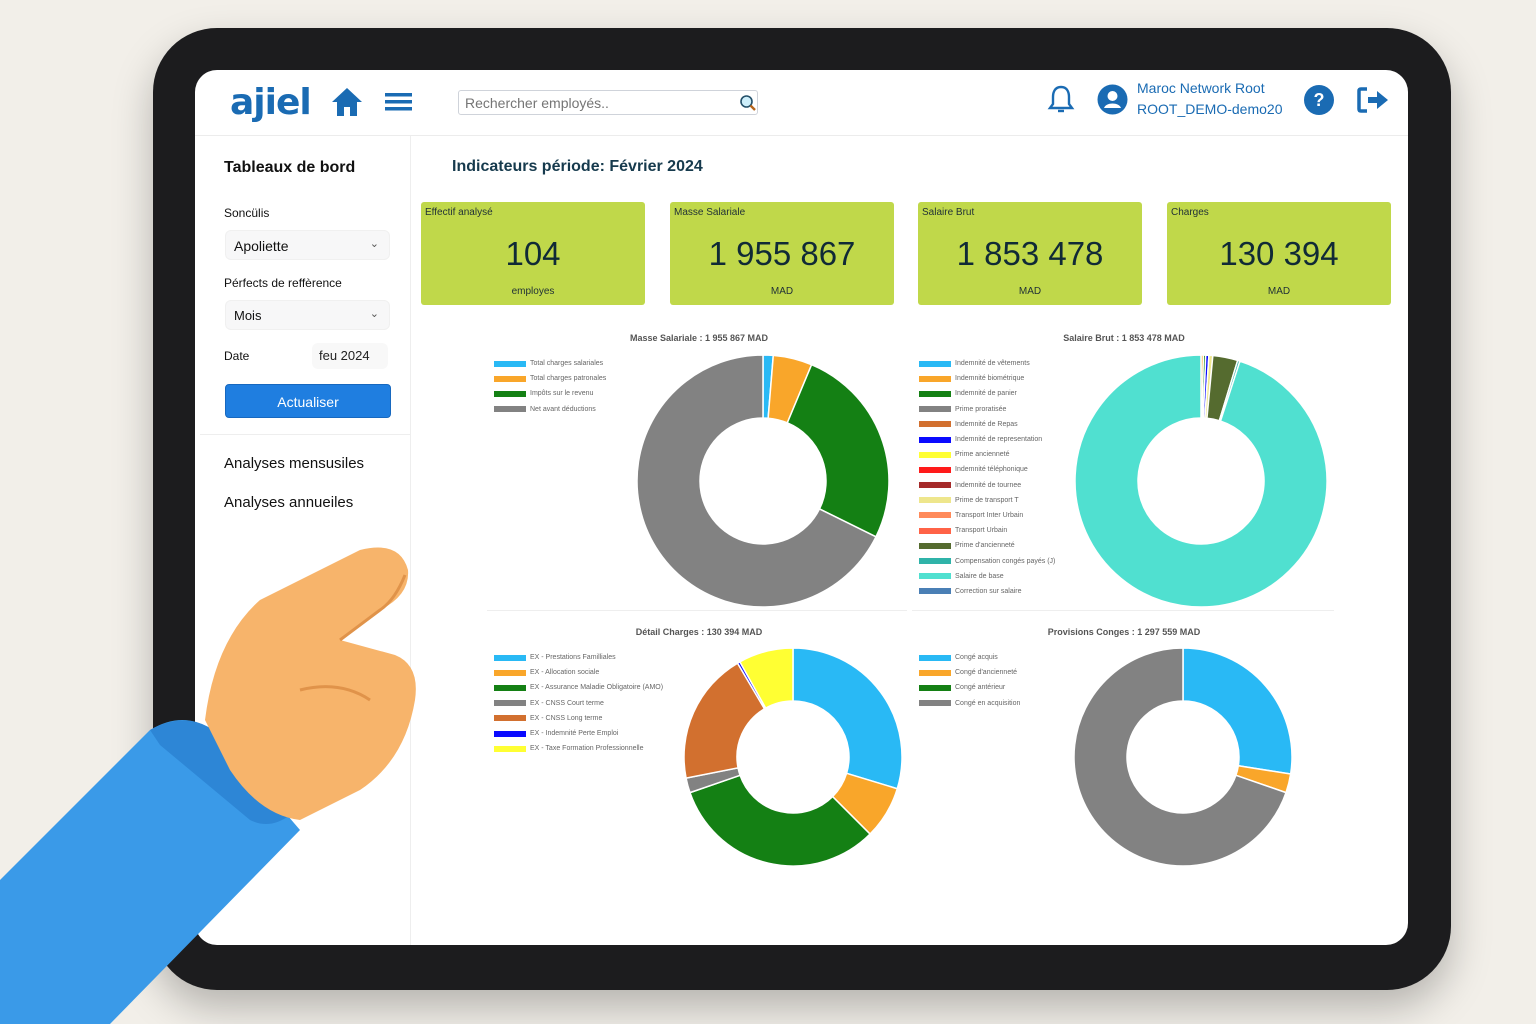 This screenshot has width=1536, height=1024. I want to click on legend-item: Indemnité téléphonique, so click(987, 469).